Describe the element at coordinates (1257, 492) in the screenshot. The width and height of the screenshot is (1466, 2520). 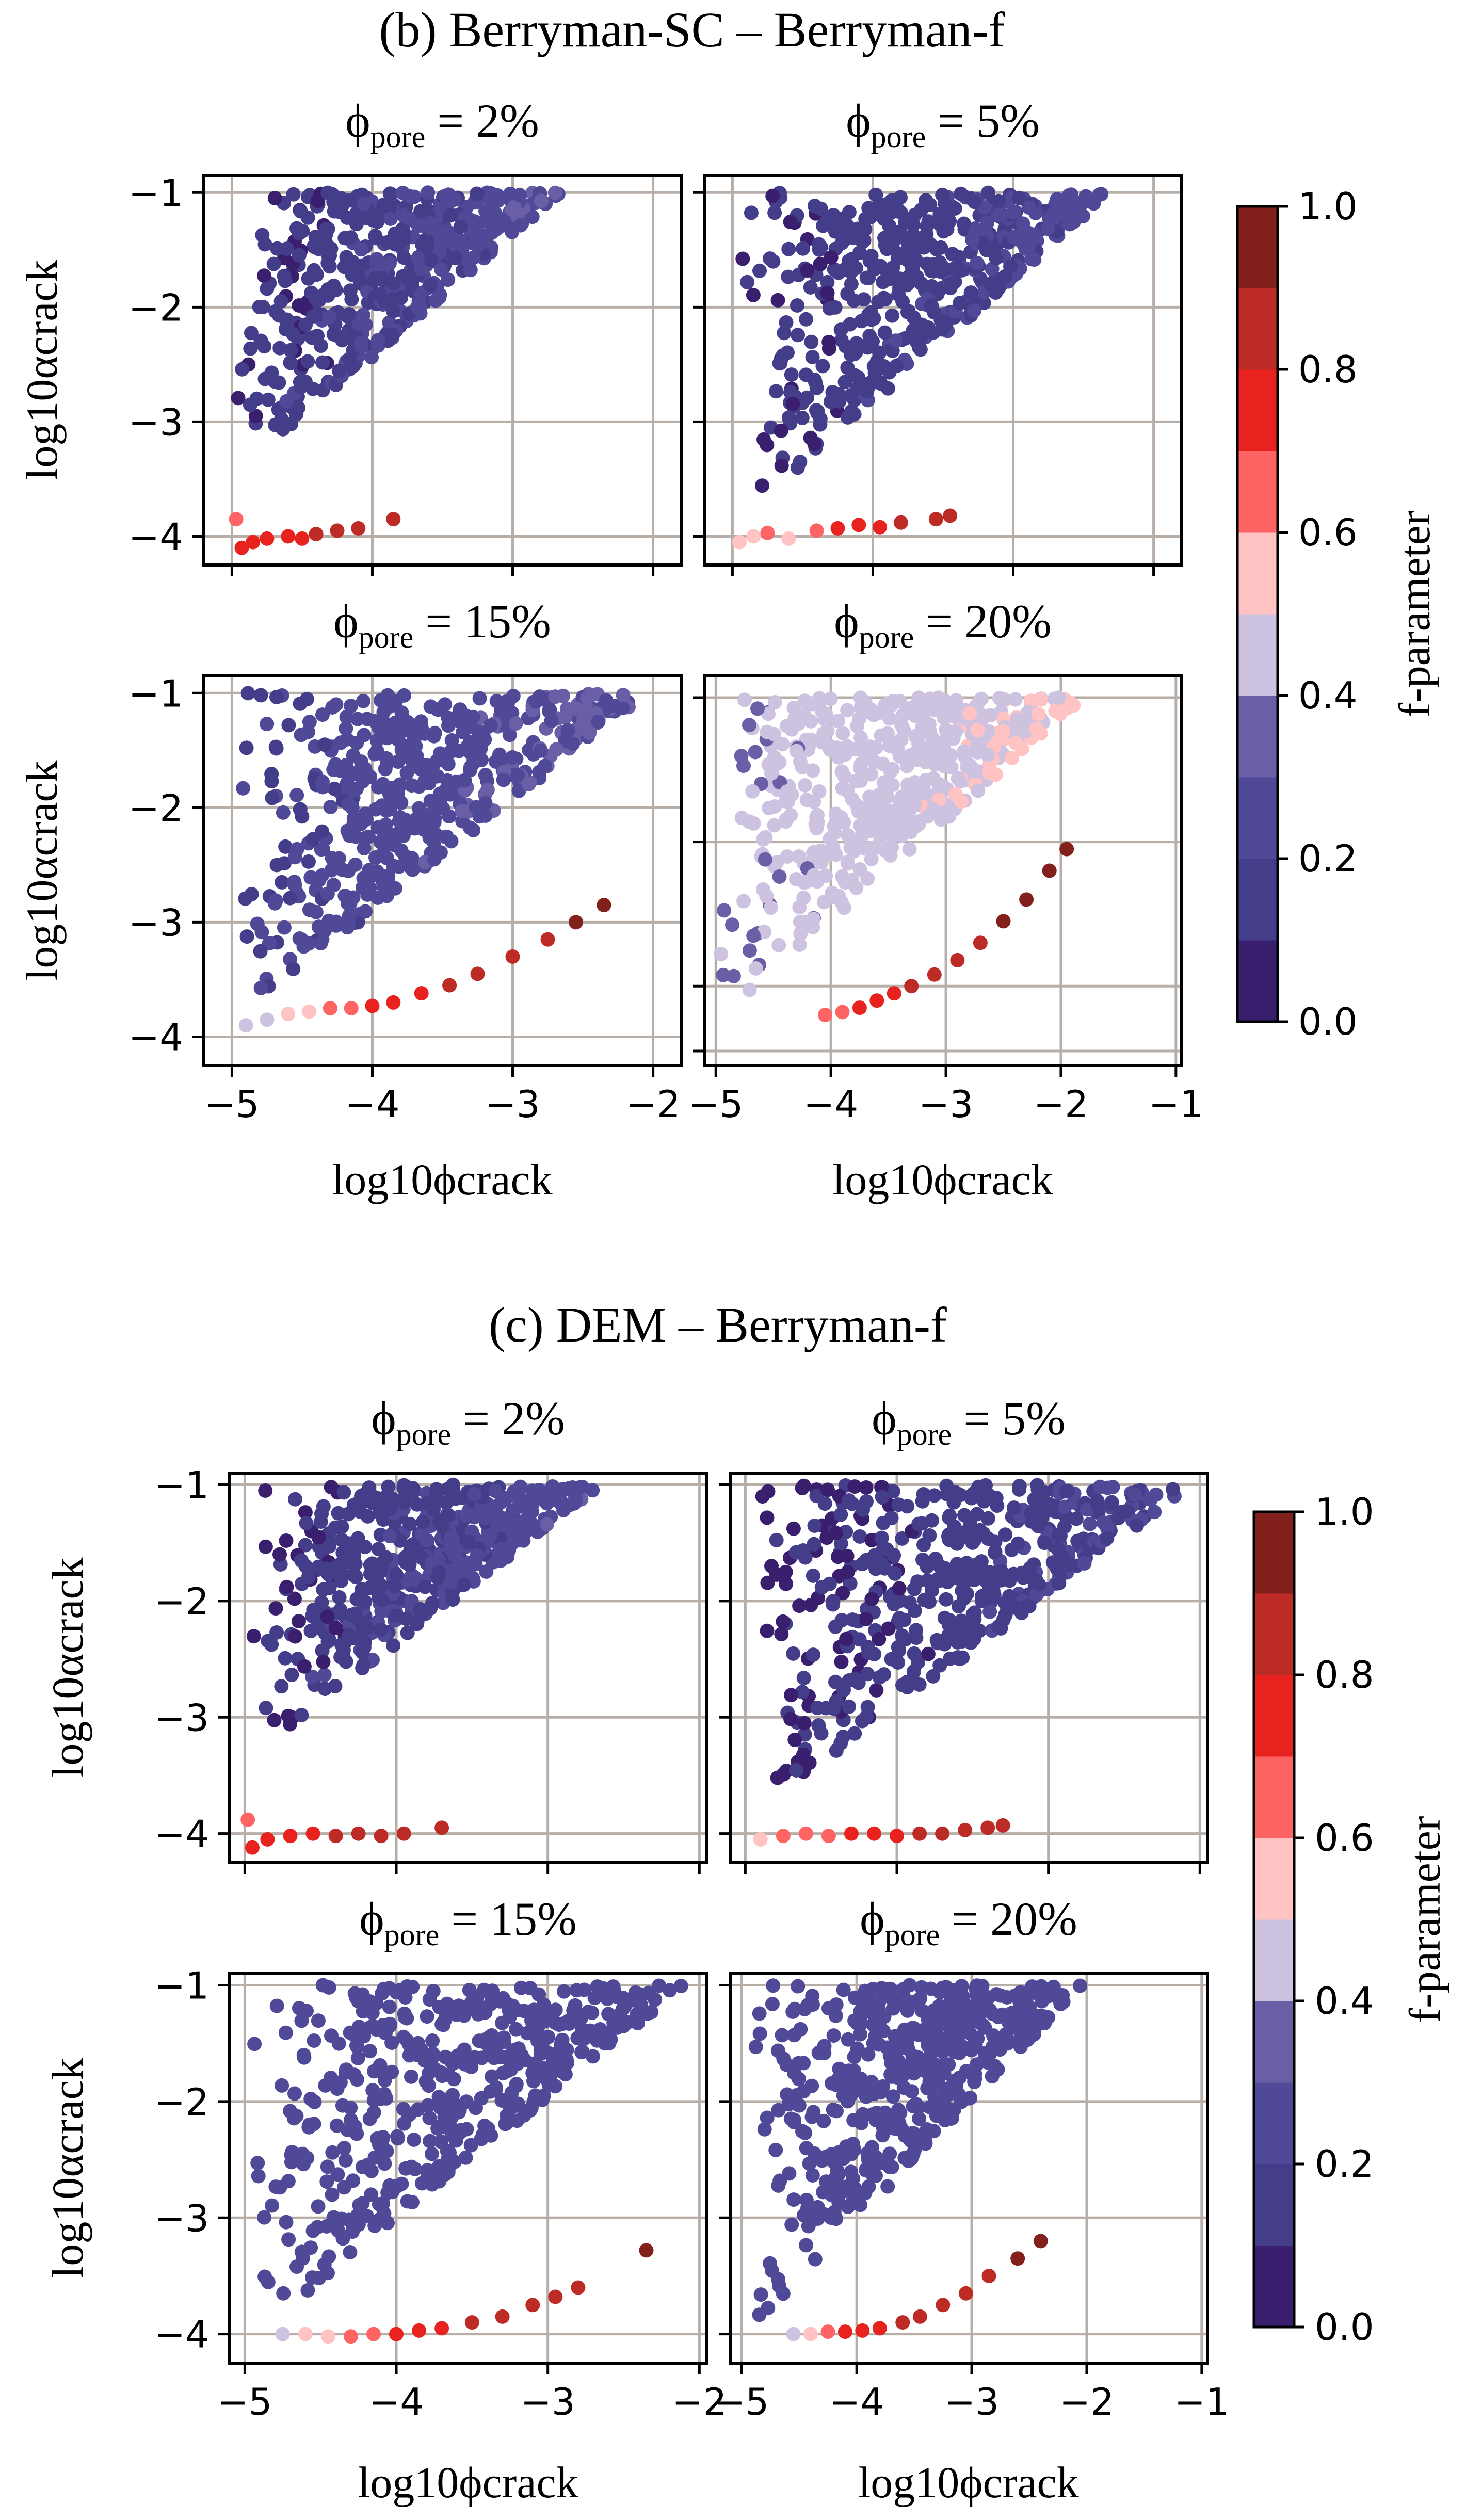
I see `colorbar-block` at that location.